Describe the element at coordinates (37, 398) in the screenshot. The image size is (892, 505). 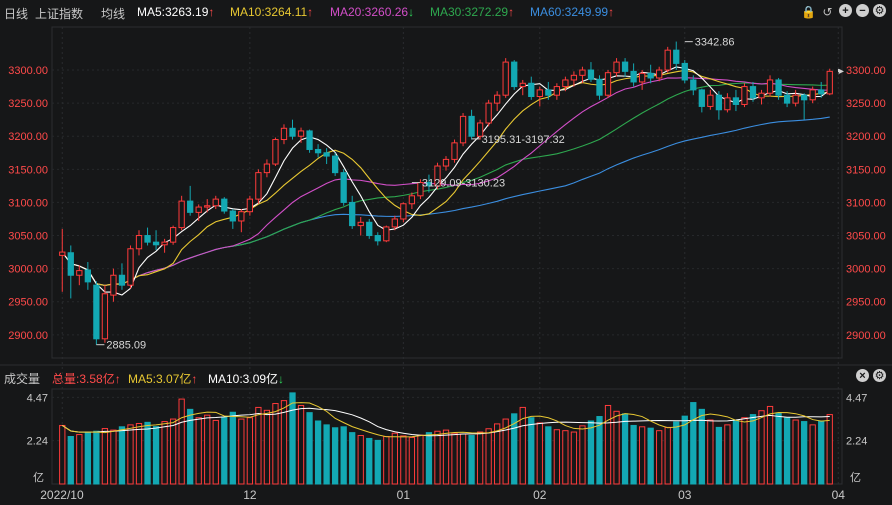
I see `volume-tick-label-left: 4.47` at that location.